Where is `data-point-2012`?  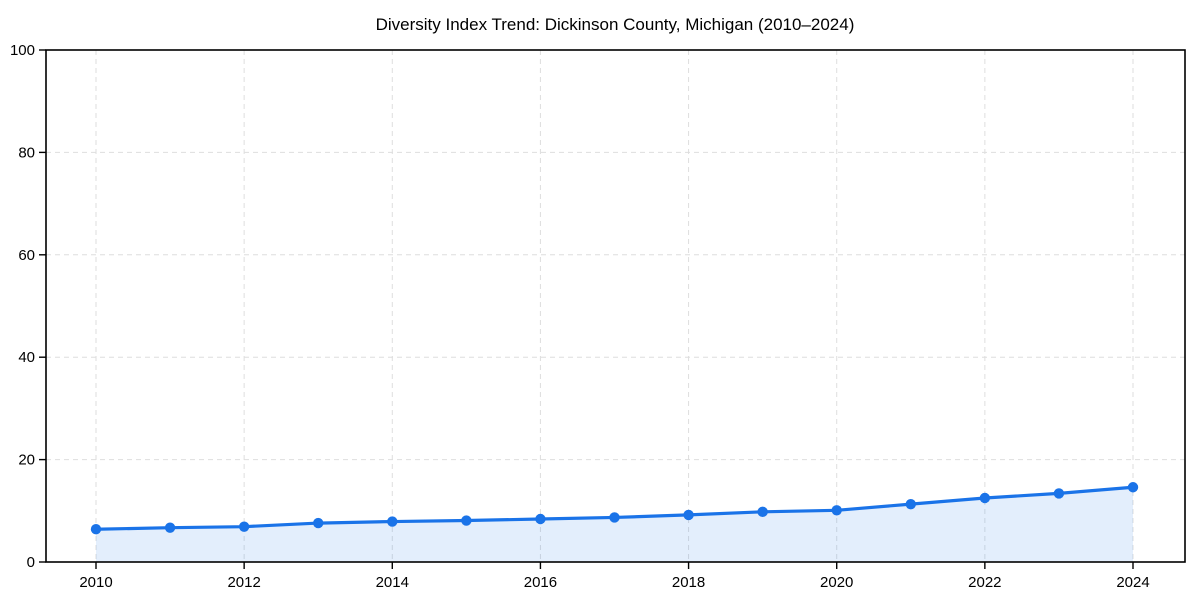 data-point-2012 is located at coordinates (244, 526).